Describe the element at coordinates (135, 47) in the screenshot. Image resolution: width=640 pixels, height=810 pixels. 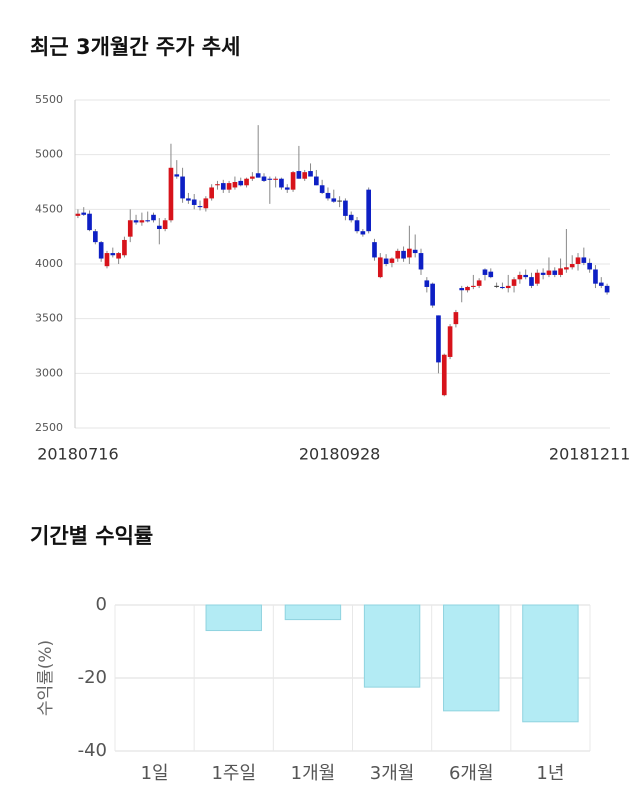
I see `chart-title: 최근 3개월간 주가 추세` at that location.